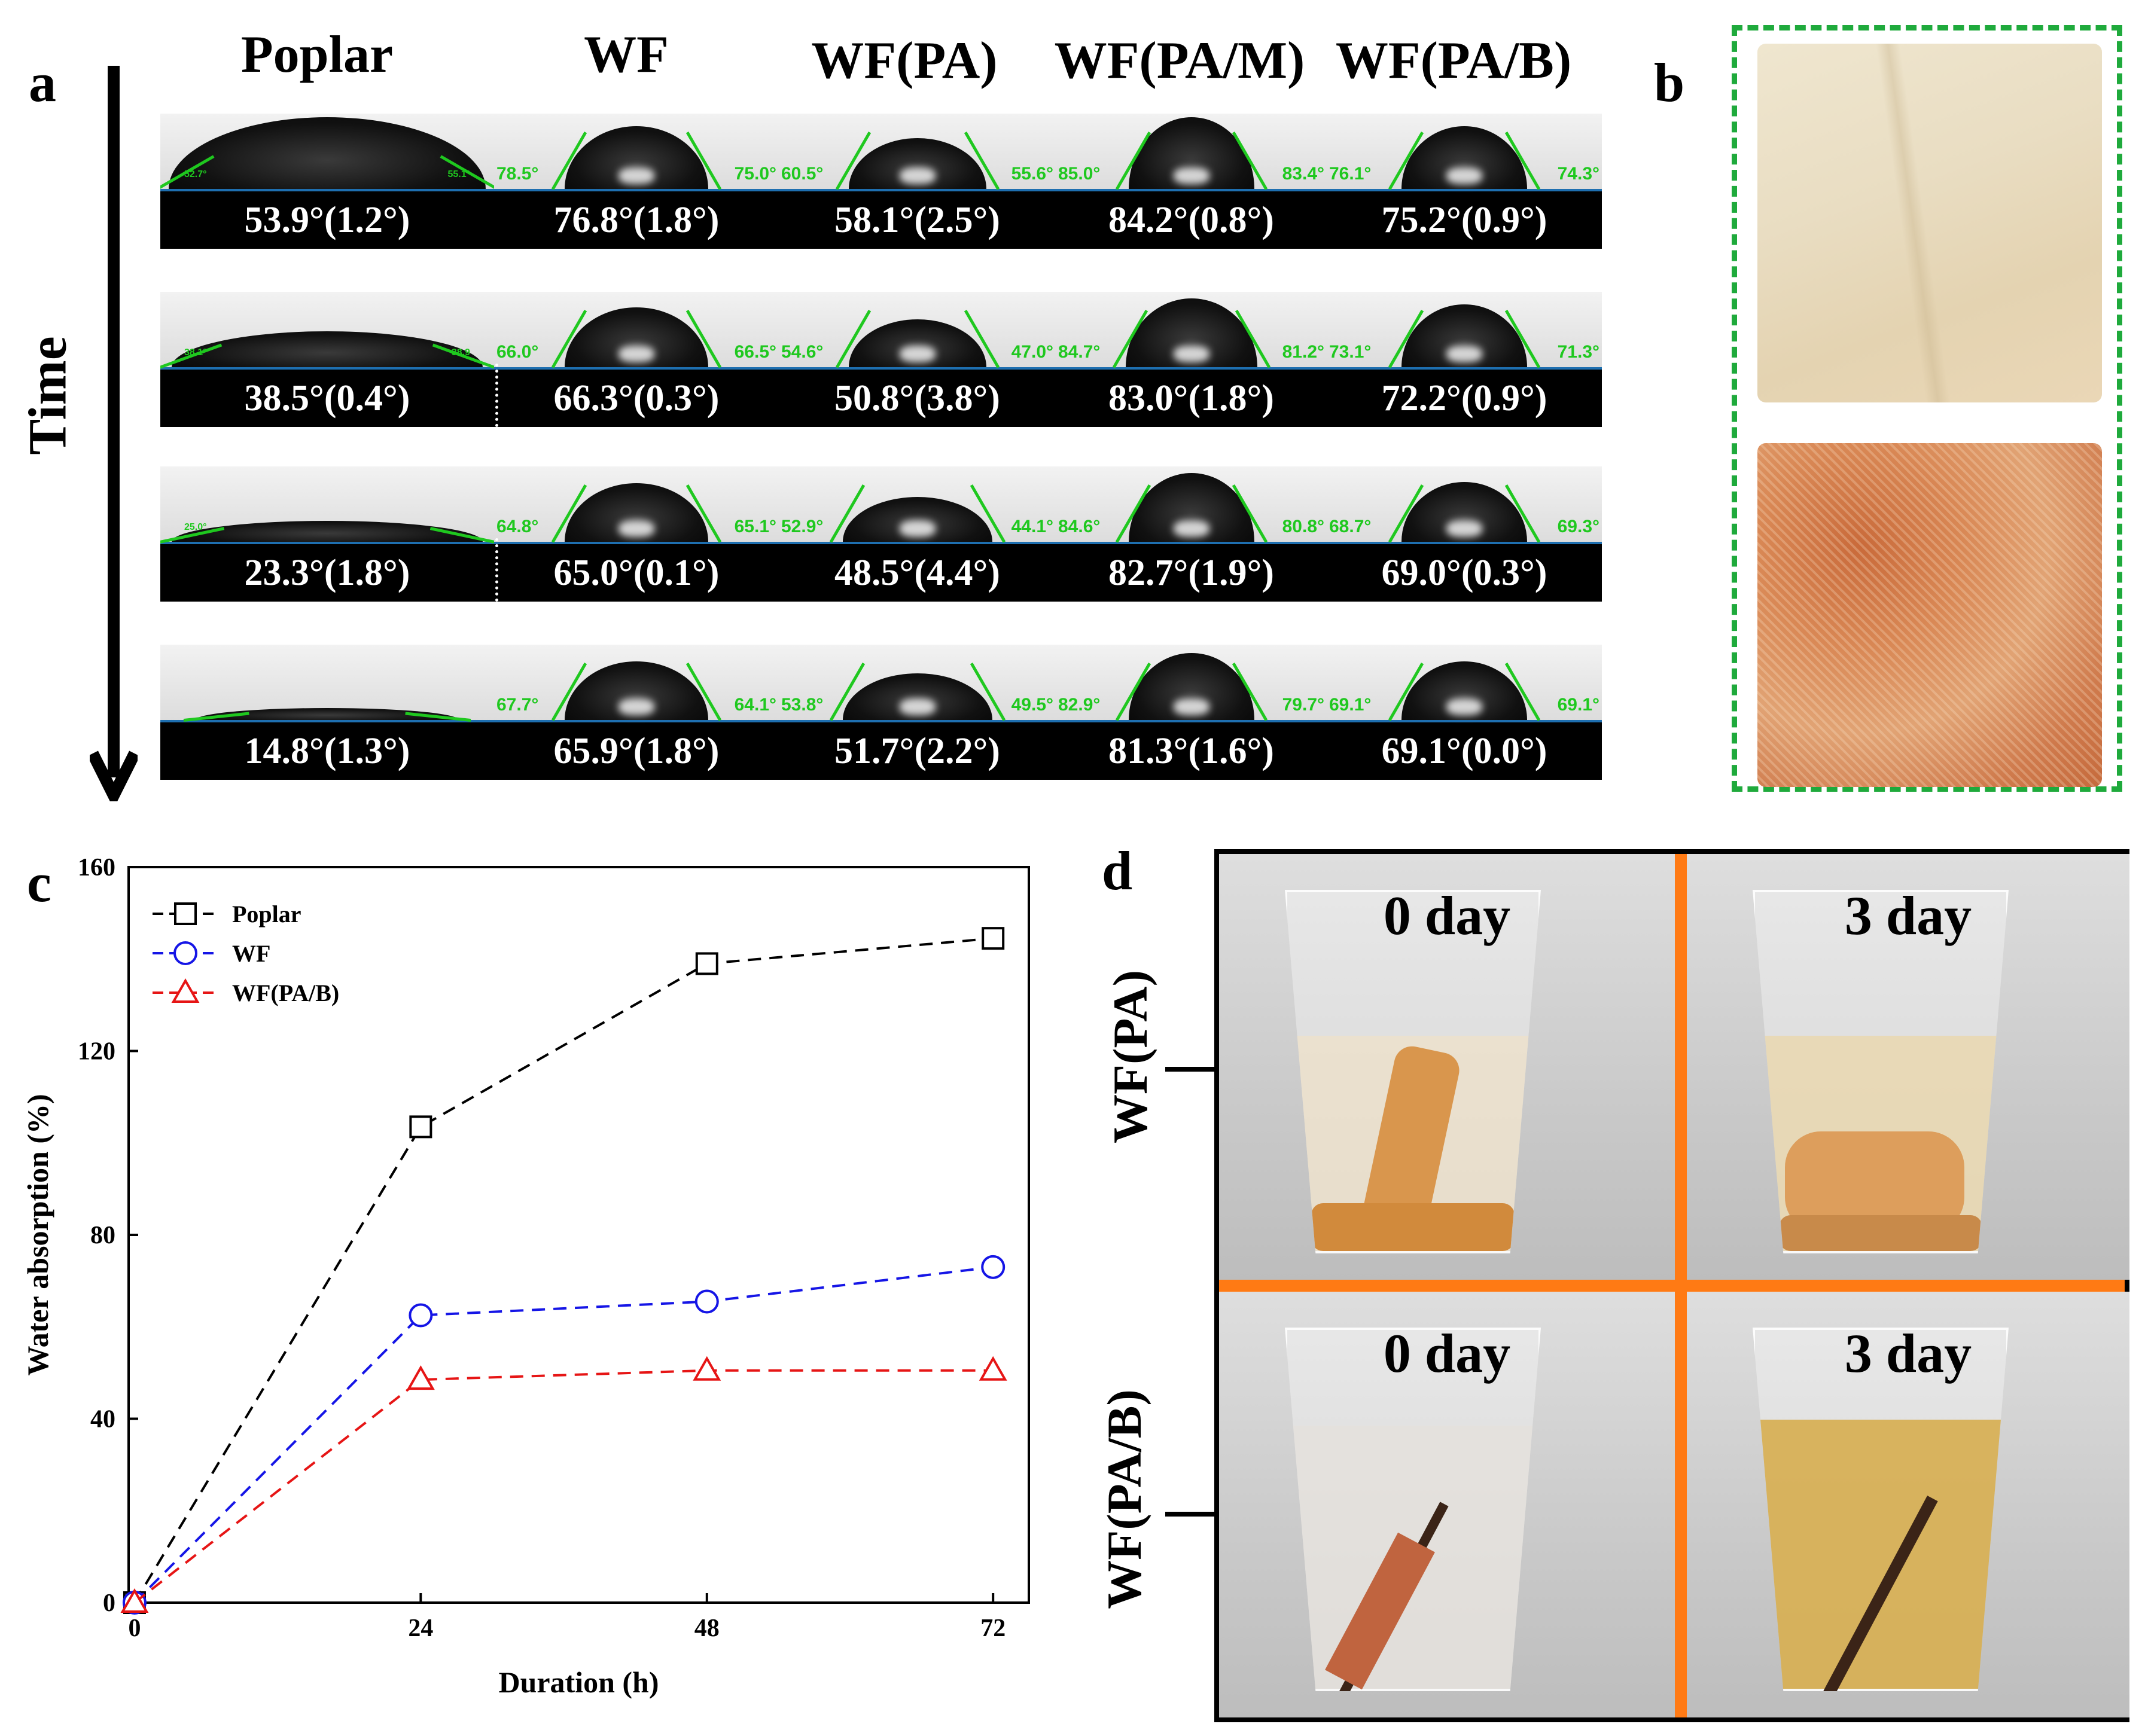 This screenshot has height=1736, width=2148. I want to click on day-label: 3 day, so click(1908, 916).